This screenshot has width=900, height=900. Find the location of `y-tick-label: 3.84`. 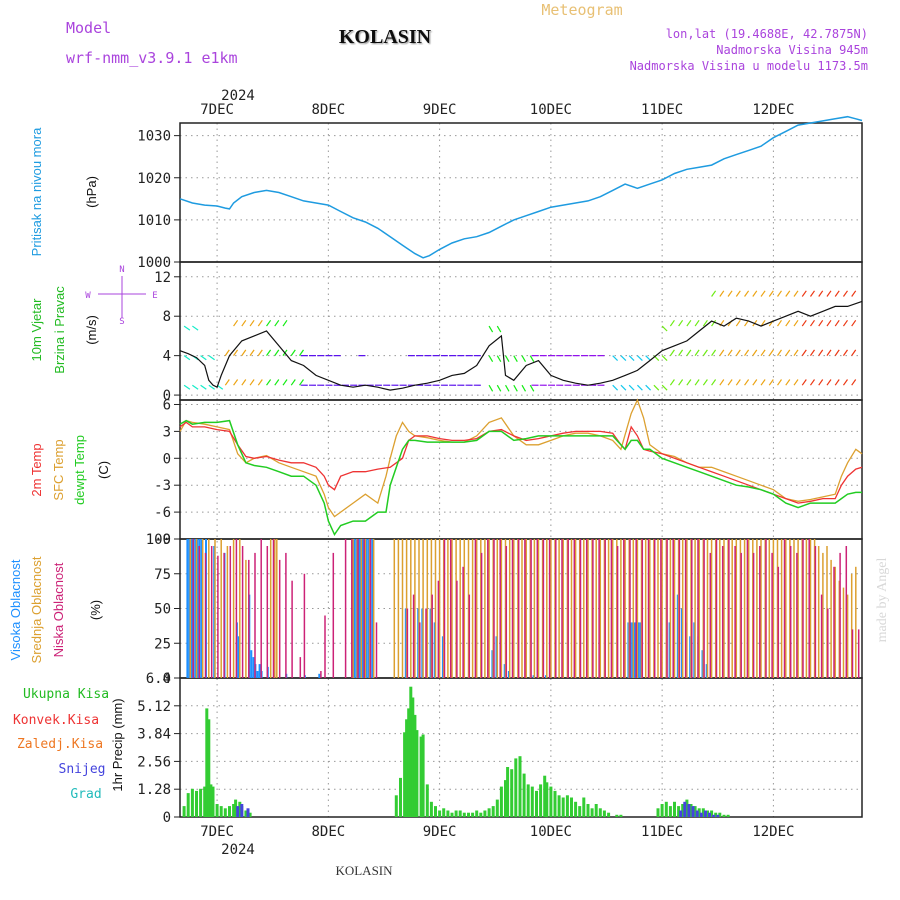

y-tick-label: 3.84 is located at coordinates (154, 735).